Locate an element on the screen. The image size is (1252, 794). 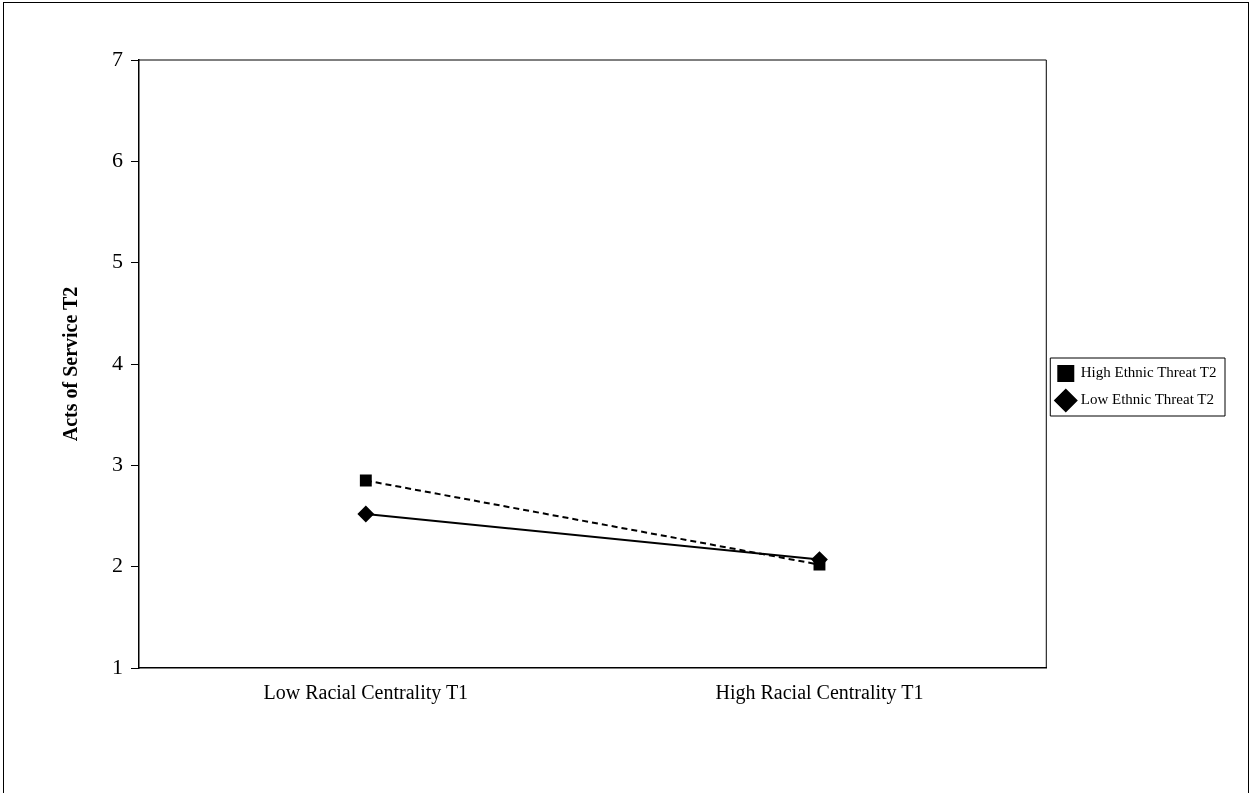
x-tick-label: High Racial Centrality T1 is located at coordinates (819, 693).